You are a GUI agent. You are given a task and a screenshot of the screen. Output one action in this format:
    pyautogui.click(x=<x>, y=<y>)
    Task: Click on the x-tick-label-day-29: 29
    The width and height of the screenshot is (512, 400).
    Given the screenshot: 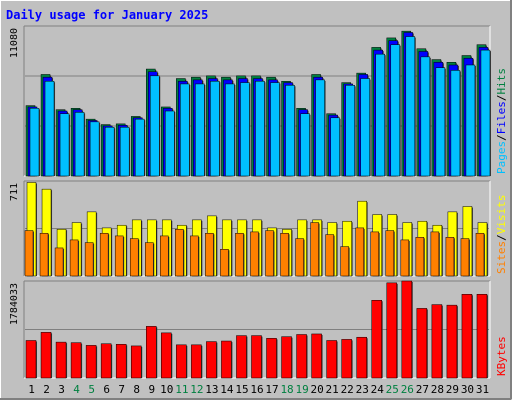 What is the action you would take?
    pyautogui.click(x=452, y=389)
    